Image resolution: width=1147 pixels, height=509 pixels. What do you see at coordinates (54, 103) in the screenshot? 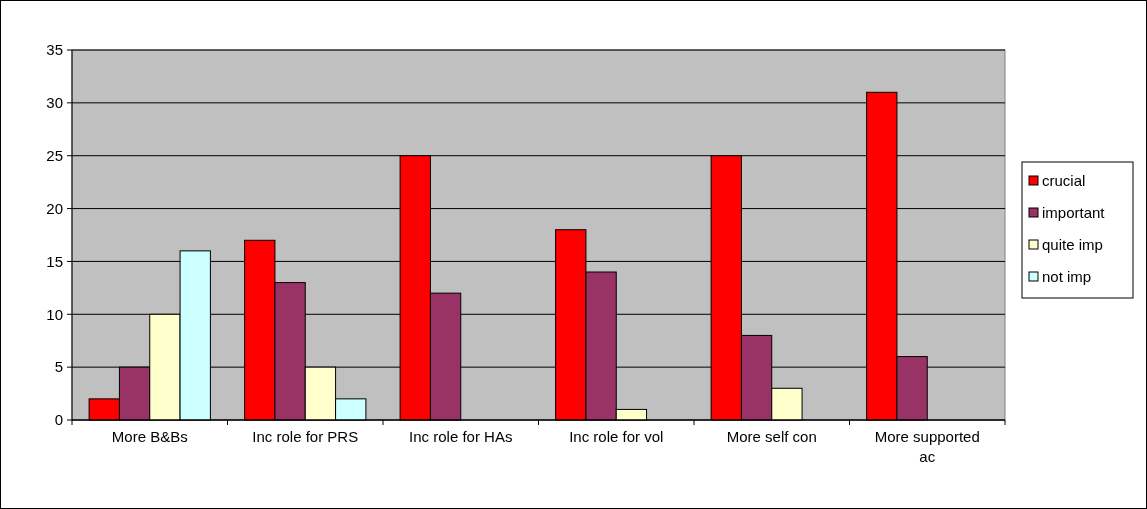
I see `y-tick-label: 30` at bounding box center [54, 103].